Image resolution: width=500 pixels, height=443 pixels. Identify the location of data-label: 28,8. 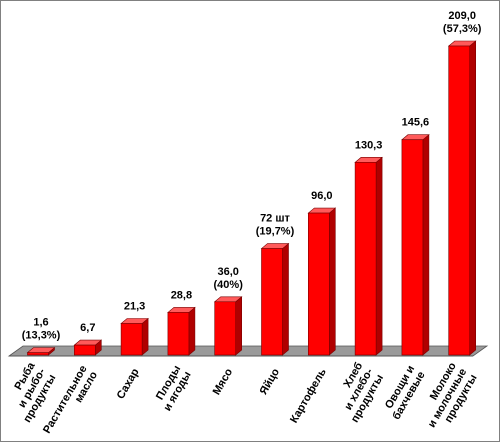
(181, 295).